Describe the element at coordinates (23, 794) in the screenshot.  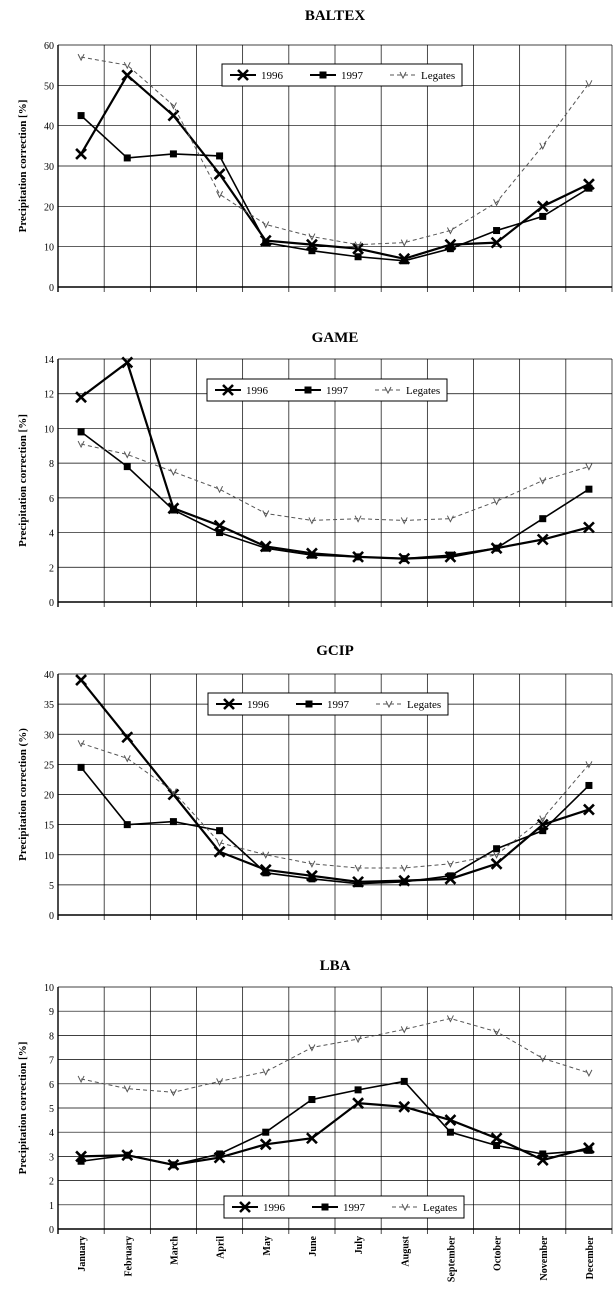
I see `y-axis-label: Precipitation correction (%)` at that location.